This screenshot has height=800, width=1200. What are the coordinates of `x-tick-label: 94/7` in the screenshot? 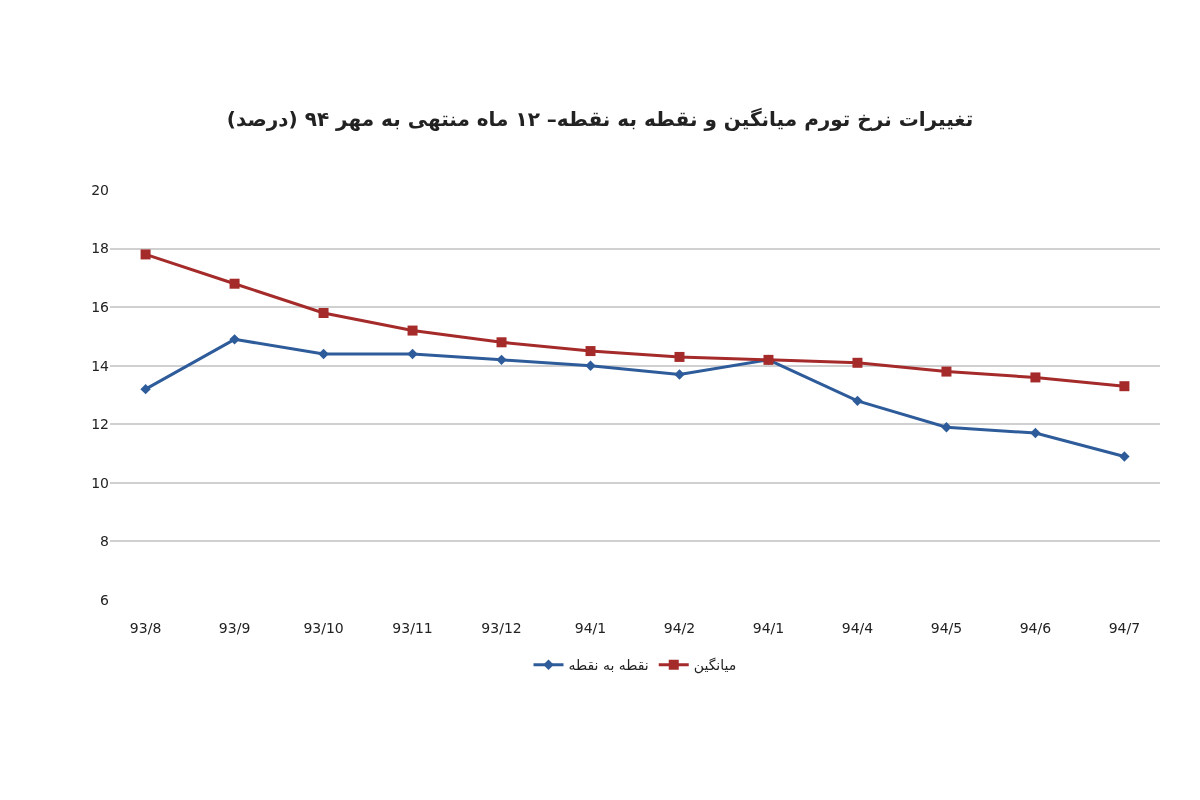 It's located at (1124, 628).